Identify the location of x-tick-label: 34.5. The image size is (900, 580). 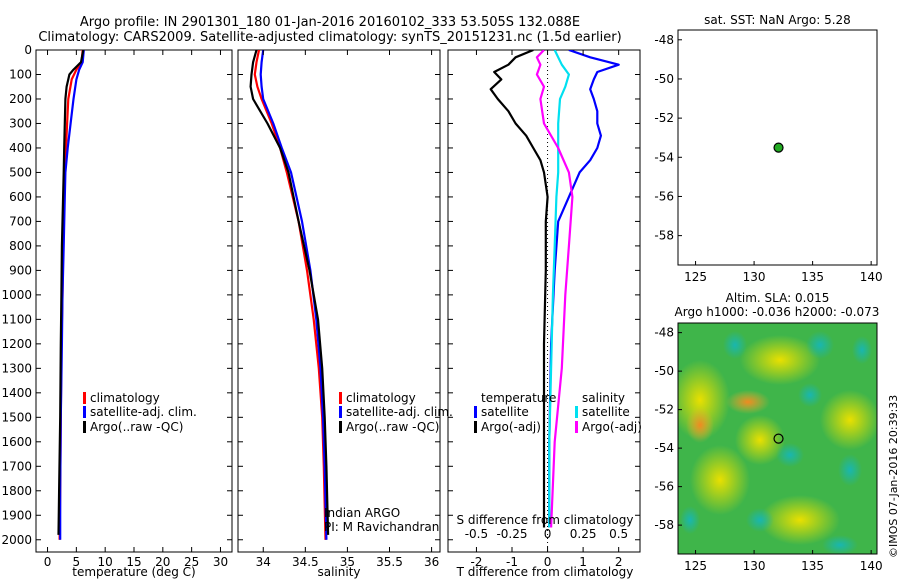
(305, 562).